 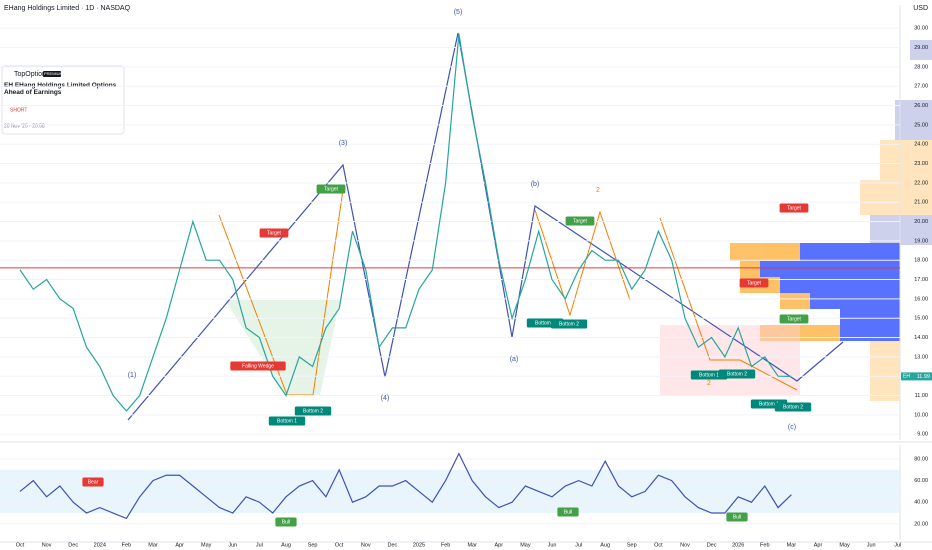 What do you see at coordinates (921, 87) in the screenshot?
I see `y-tick-label: 27.00` at bounding box center [921, 87].